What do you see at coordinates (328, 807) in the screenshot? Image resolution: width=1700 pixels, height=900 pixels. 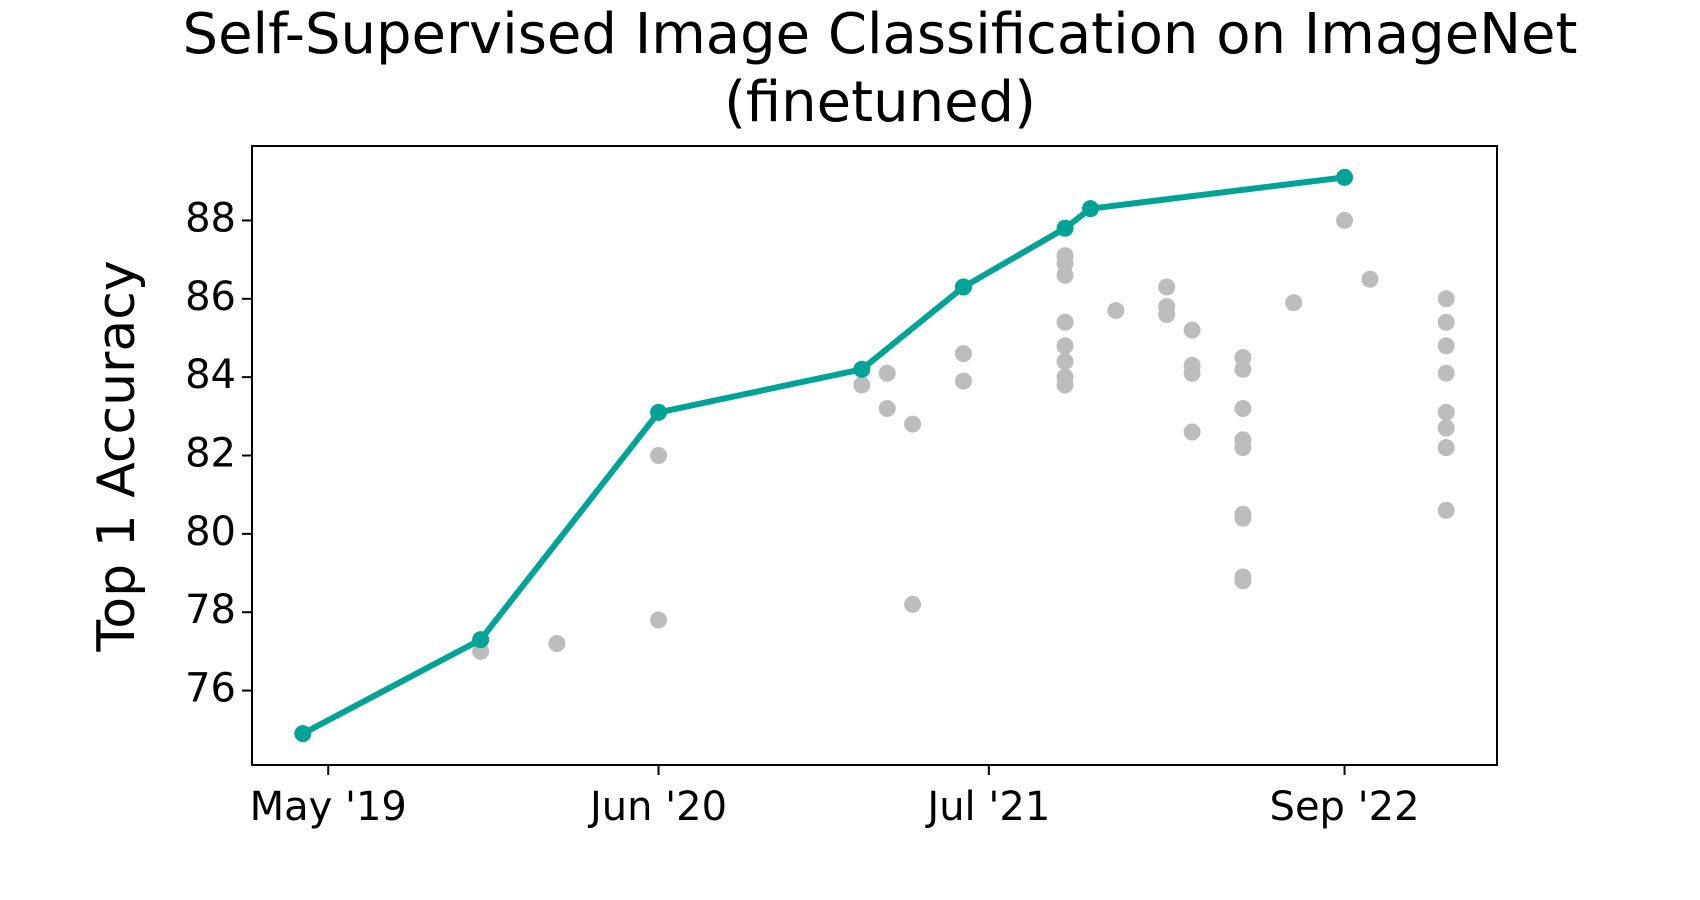 I see `x-tick-label: May '19` at bounding box center [328, 807].